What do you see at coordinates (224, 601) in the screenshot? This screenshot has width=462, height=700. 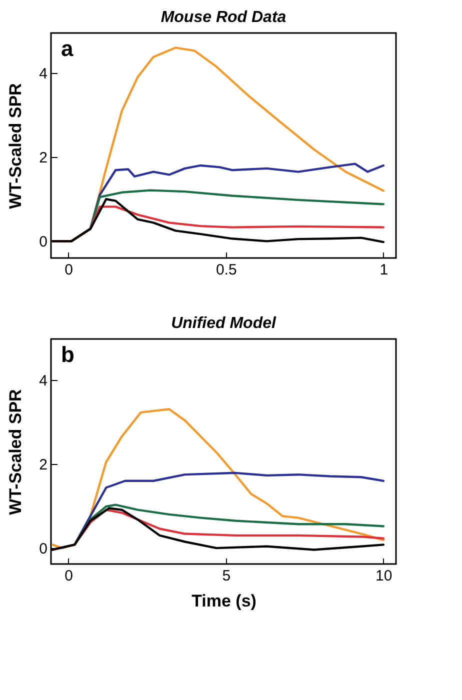 I see `x-axis-title: Time (s)` at bounding box center [224, 601].